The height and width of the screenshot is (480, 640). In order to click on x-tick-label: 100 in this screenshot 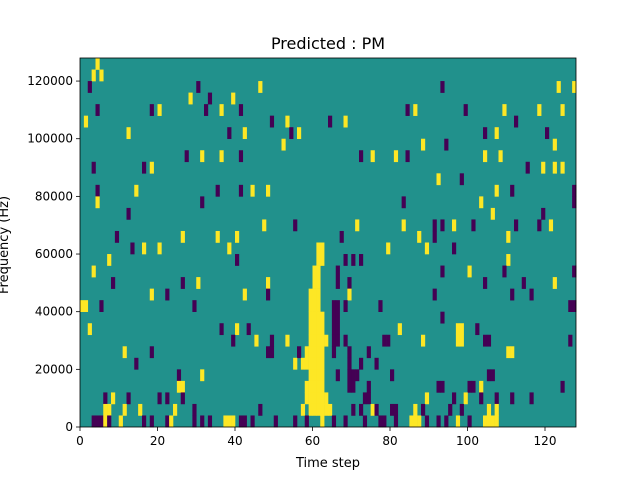, I will do `click(467, 441)`.